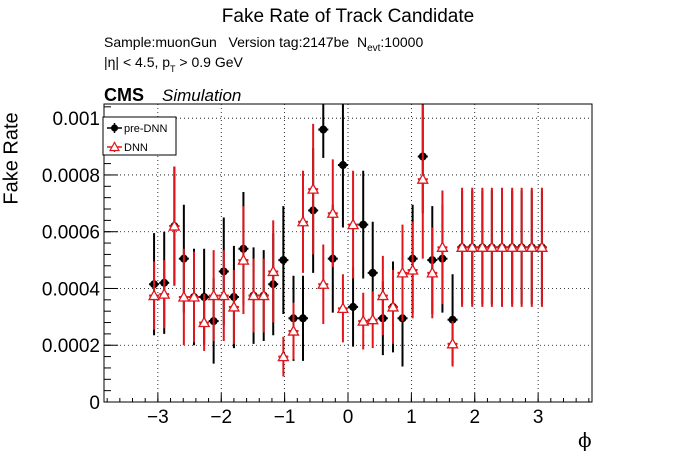 The height and width of the screenshot is (472, 696). I want to click on y-tick-label: 0.001, so click(76, 119).